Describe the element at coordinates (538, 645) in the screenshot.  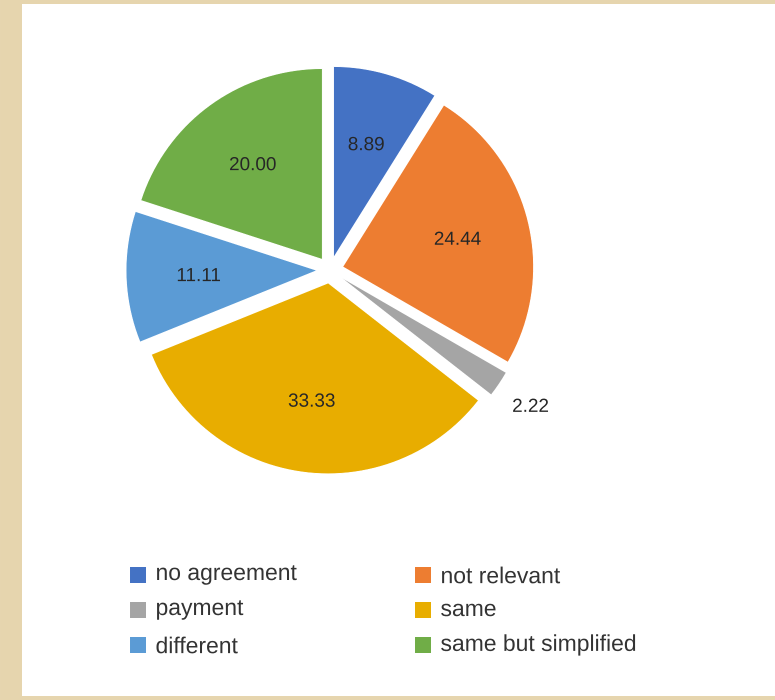
I see `legend-label: same but simplified` at that location.